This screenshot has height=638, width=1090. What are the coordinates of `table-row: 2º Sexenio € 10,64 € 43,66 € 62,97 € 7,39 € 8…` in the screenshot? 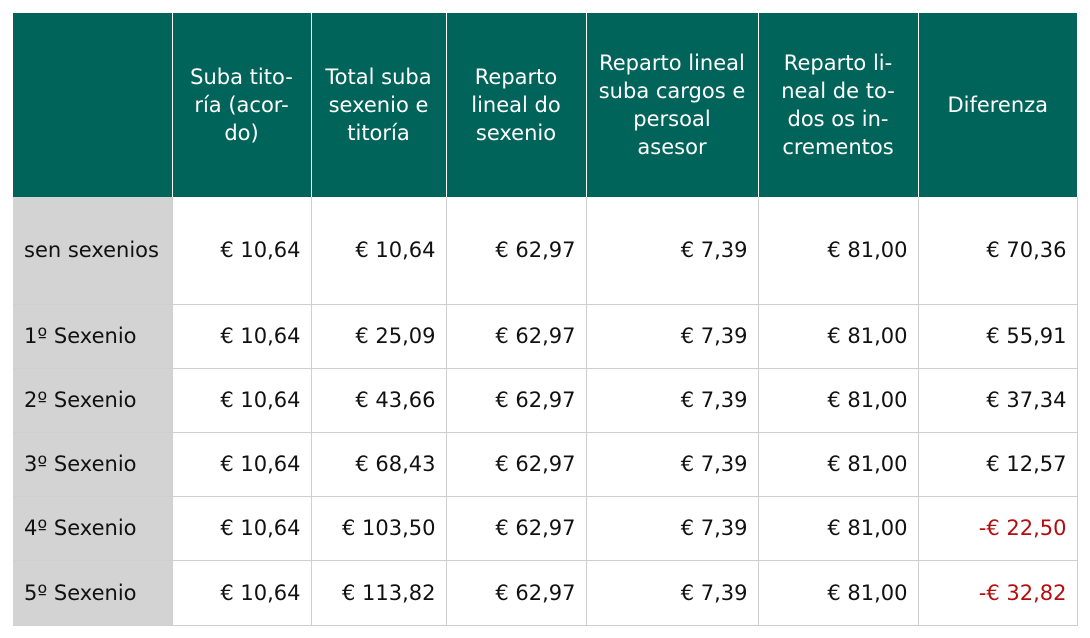 It's located at (545, 400).